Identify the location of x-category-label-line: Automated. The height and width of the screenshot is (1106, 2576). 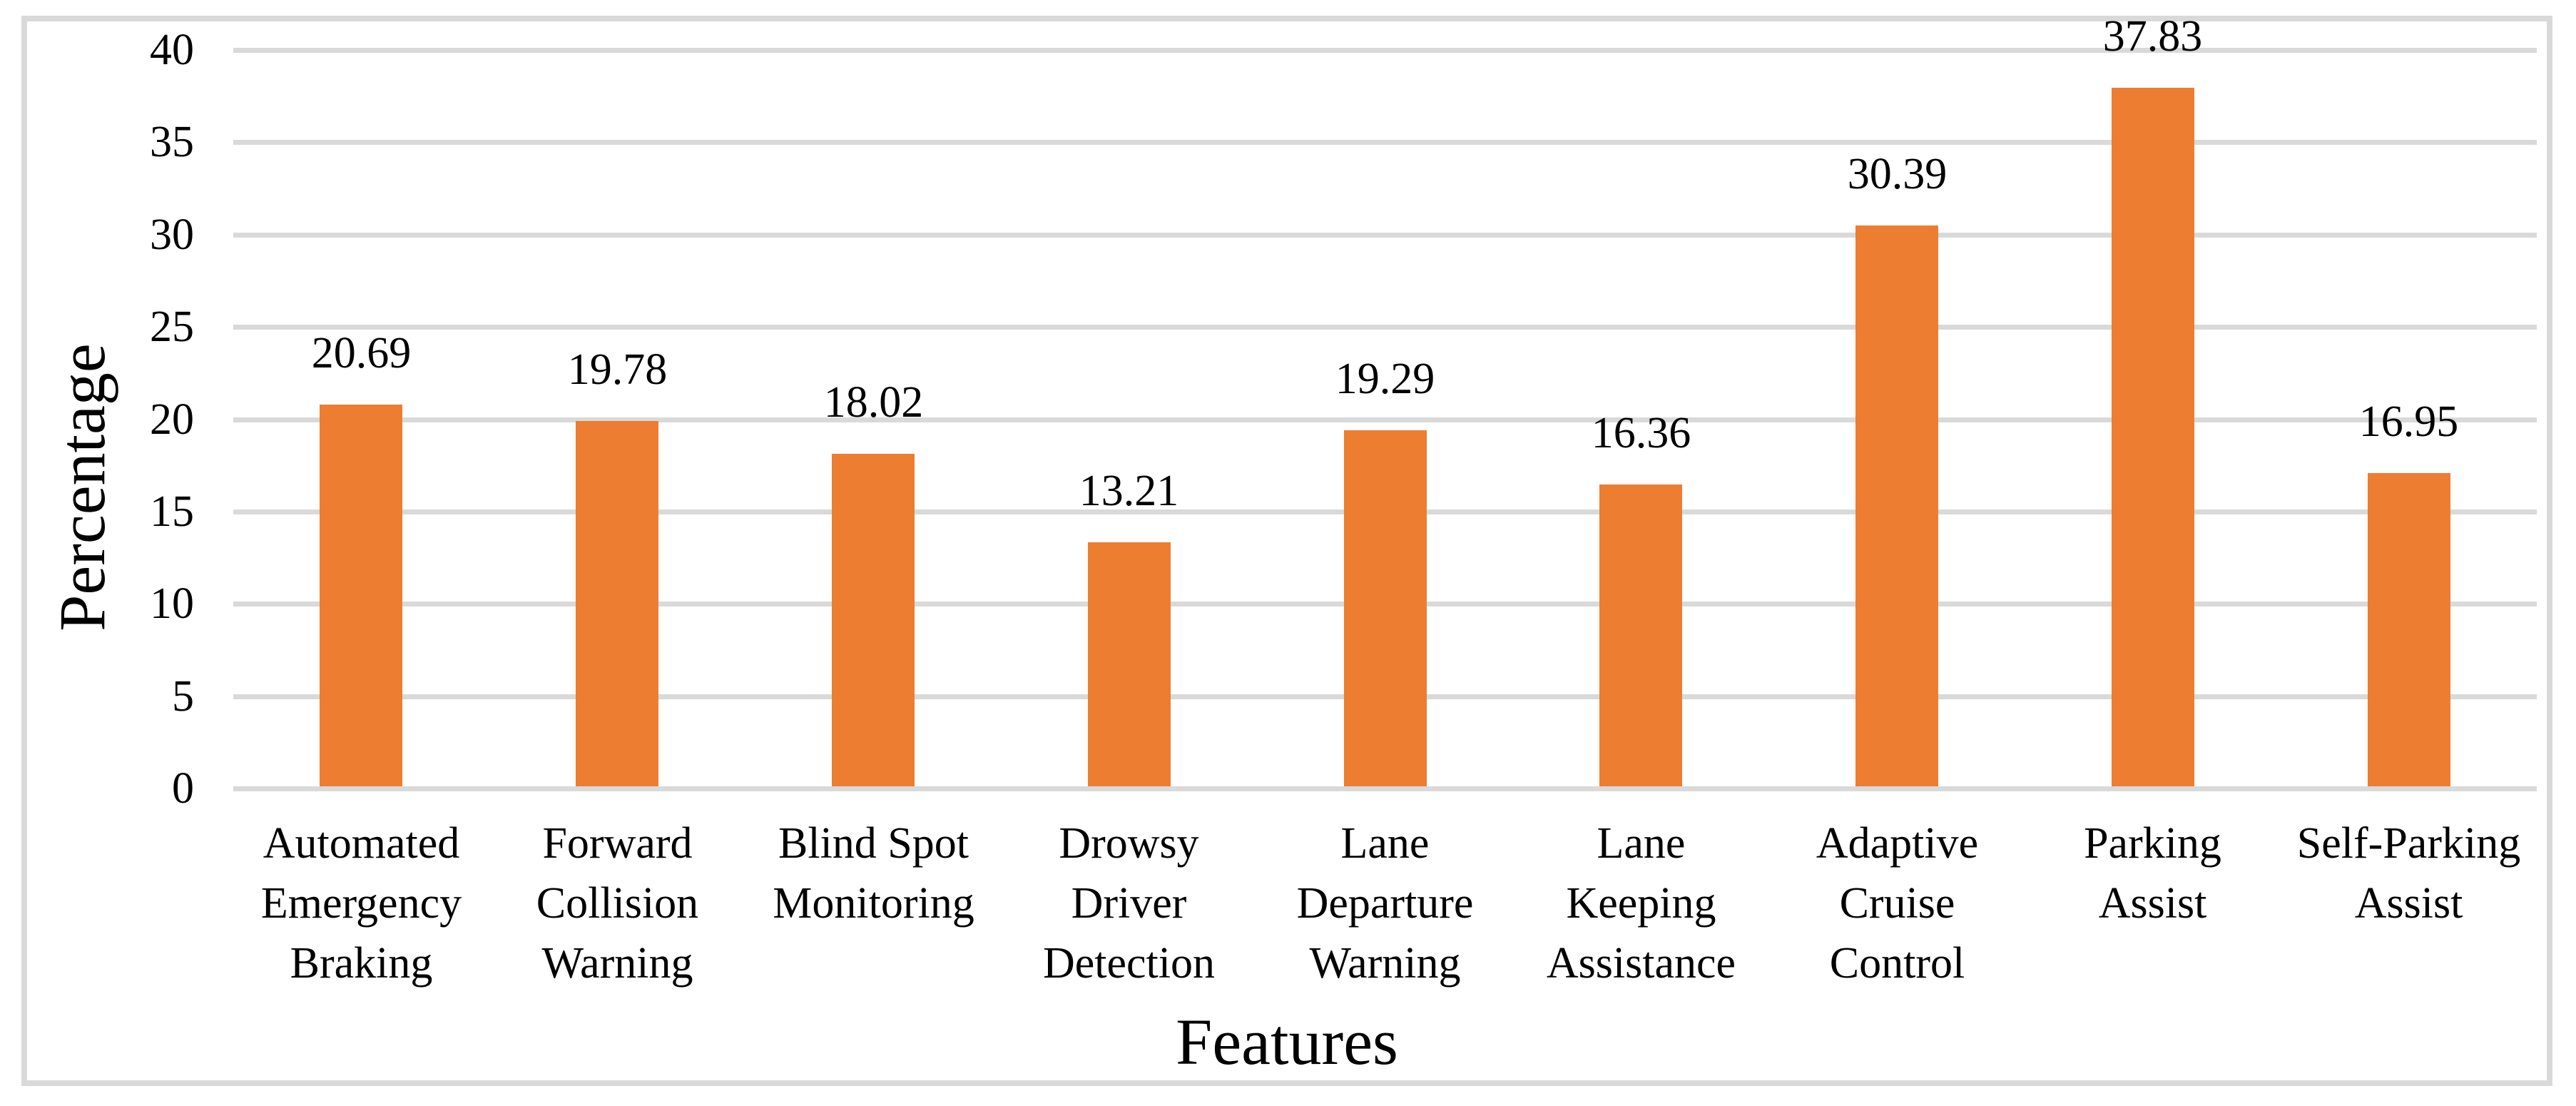
(361, 843).